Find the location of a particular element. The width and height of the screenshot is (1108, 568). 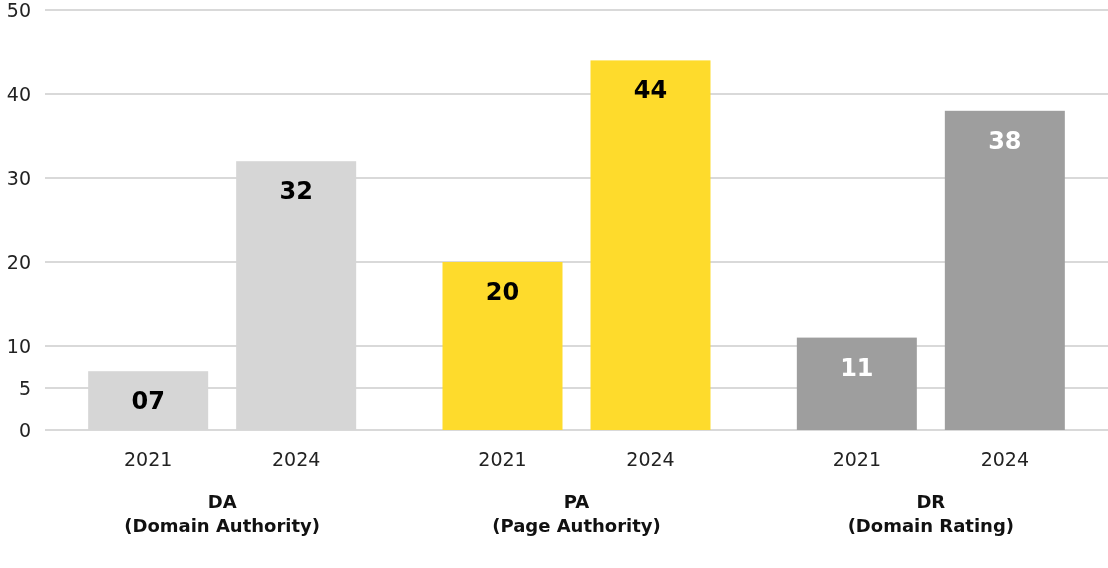

data-label: 20 is located at coordinates (502, 292).